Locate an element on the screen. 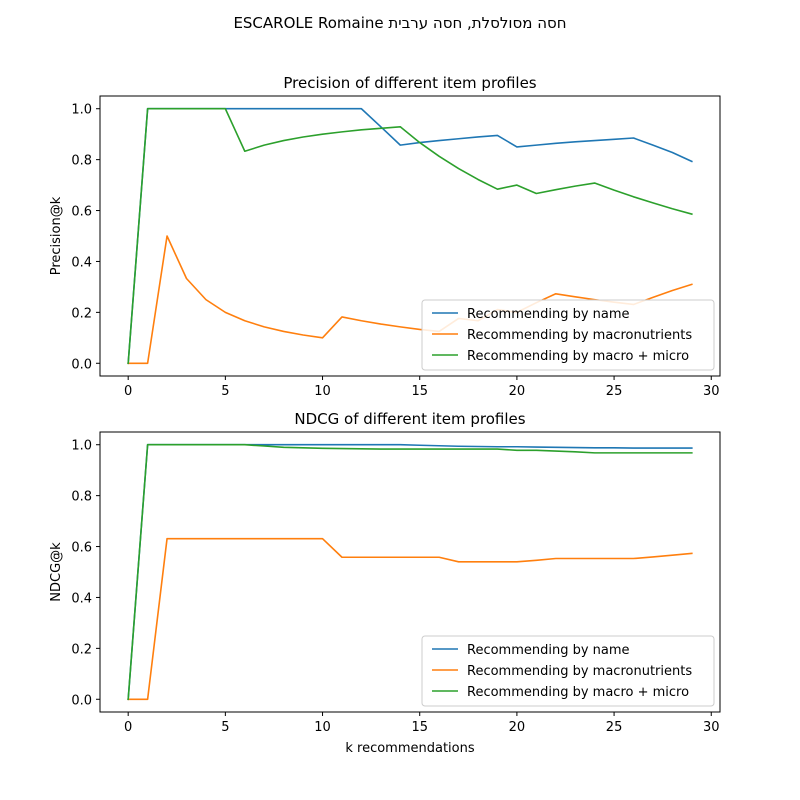  ndcg-xtick-label: 20 is located at coordinates (517, 727).